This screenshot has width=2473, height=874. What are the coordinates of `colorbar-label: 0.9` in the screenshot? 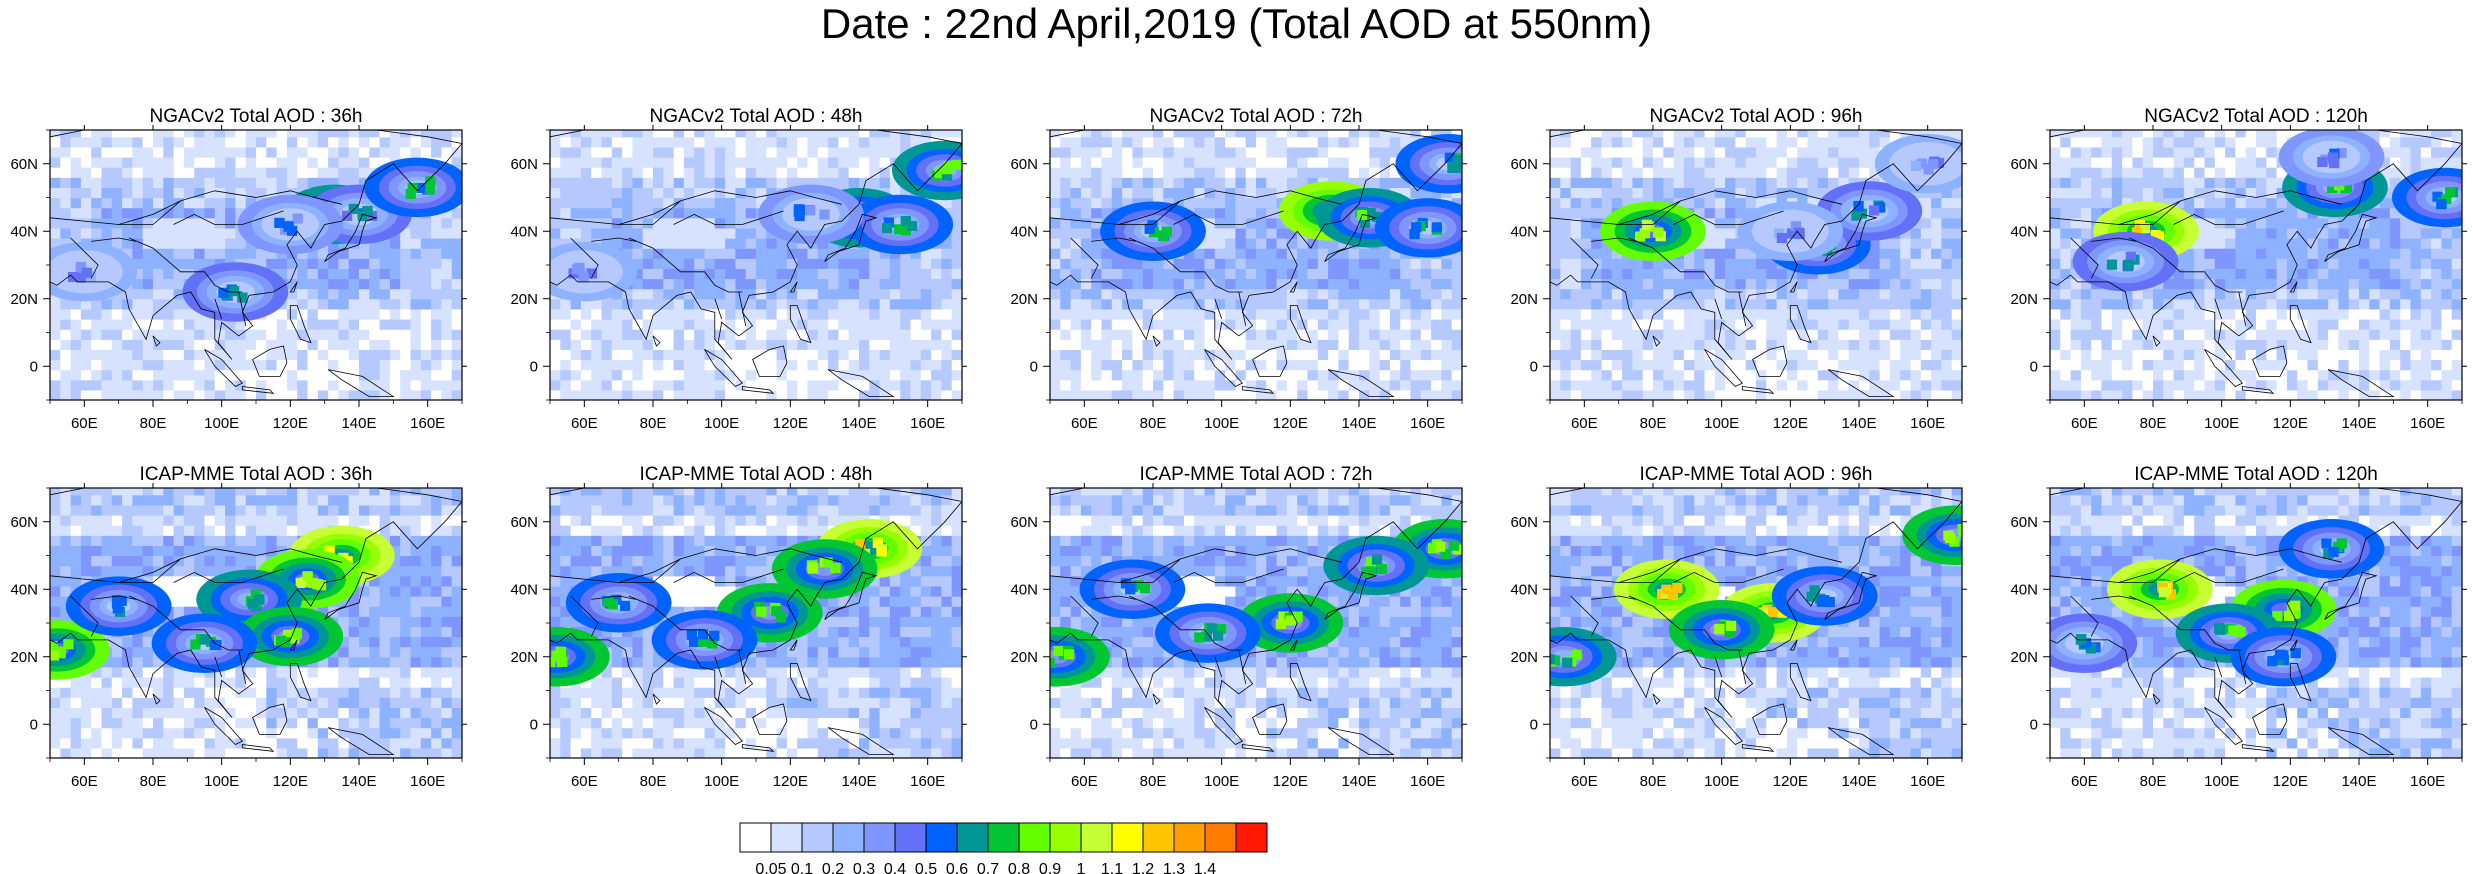 It's located at (1050, 867).